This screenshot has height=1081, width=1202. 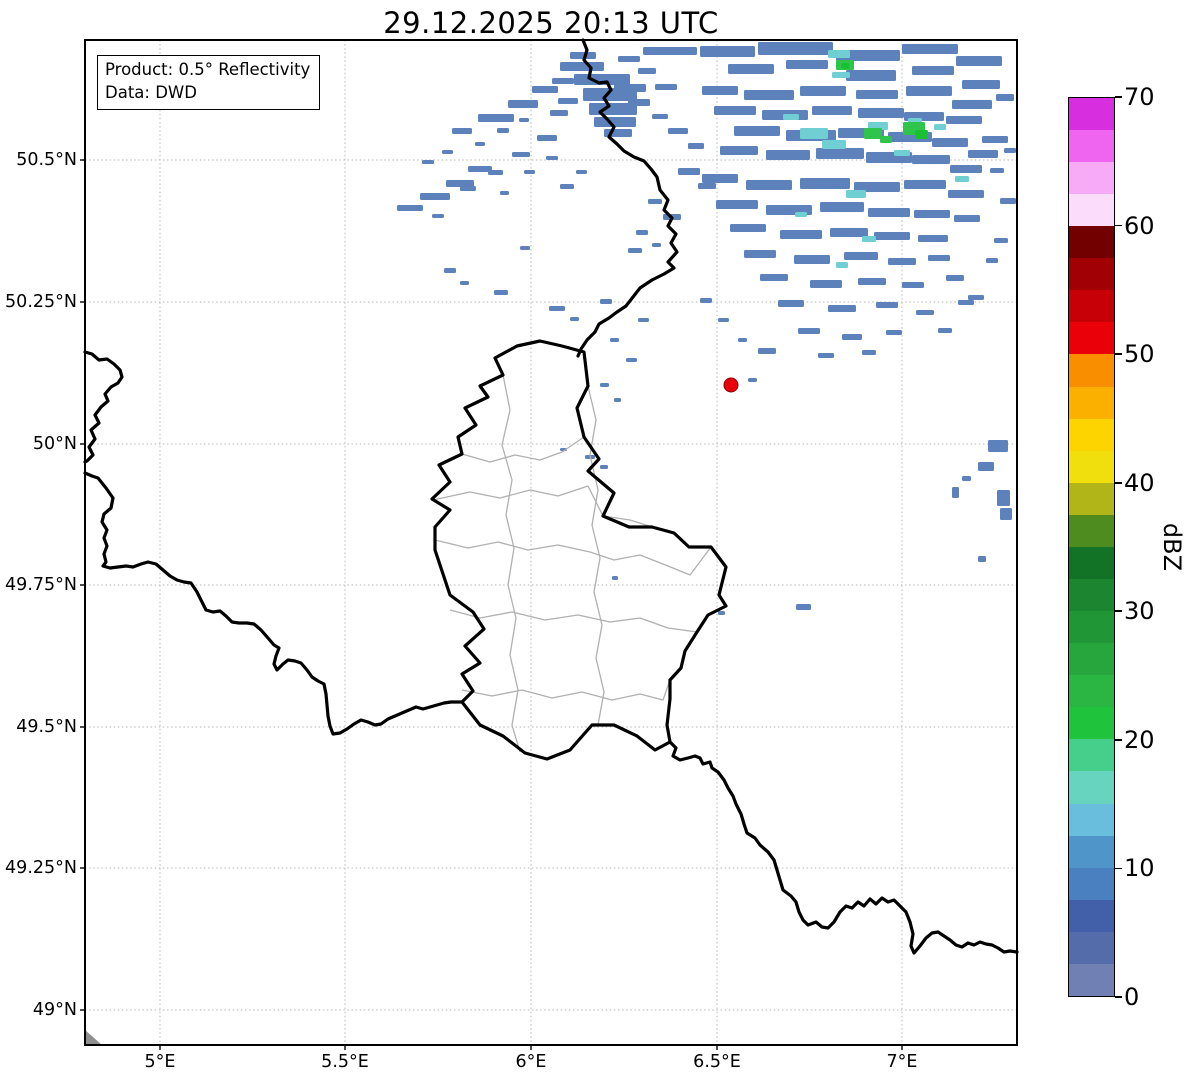 What do you see at coordinates (160, 1062) in the screenshot?
I see `x-tick-label: 5°E` at bounding box center [160, 1062].